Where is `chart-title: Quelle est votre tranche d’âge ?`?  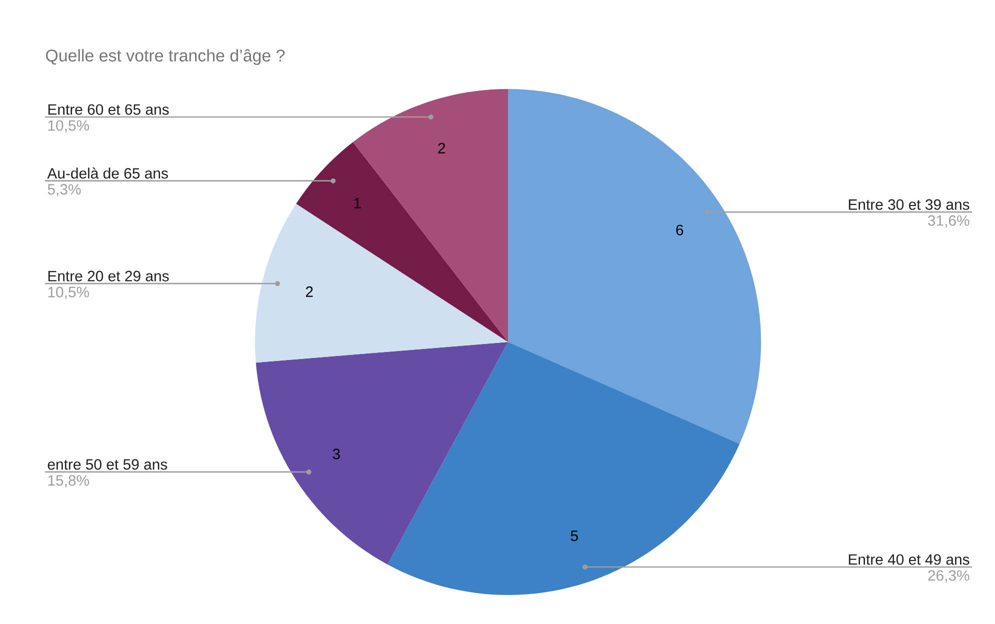
chart-title: Quelle est votre tranche d’âge ? is located at coordinates (165, 57).